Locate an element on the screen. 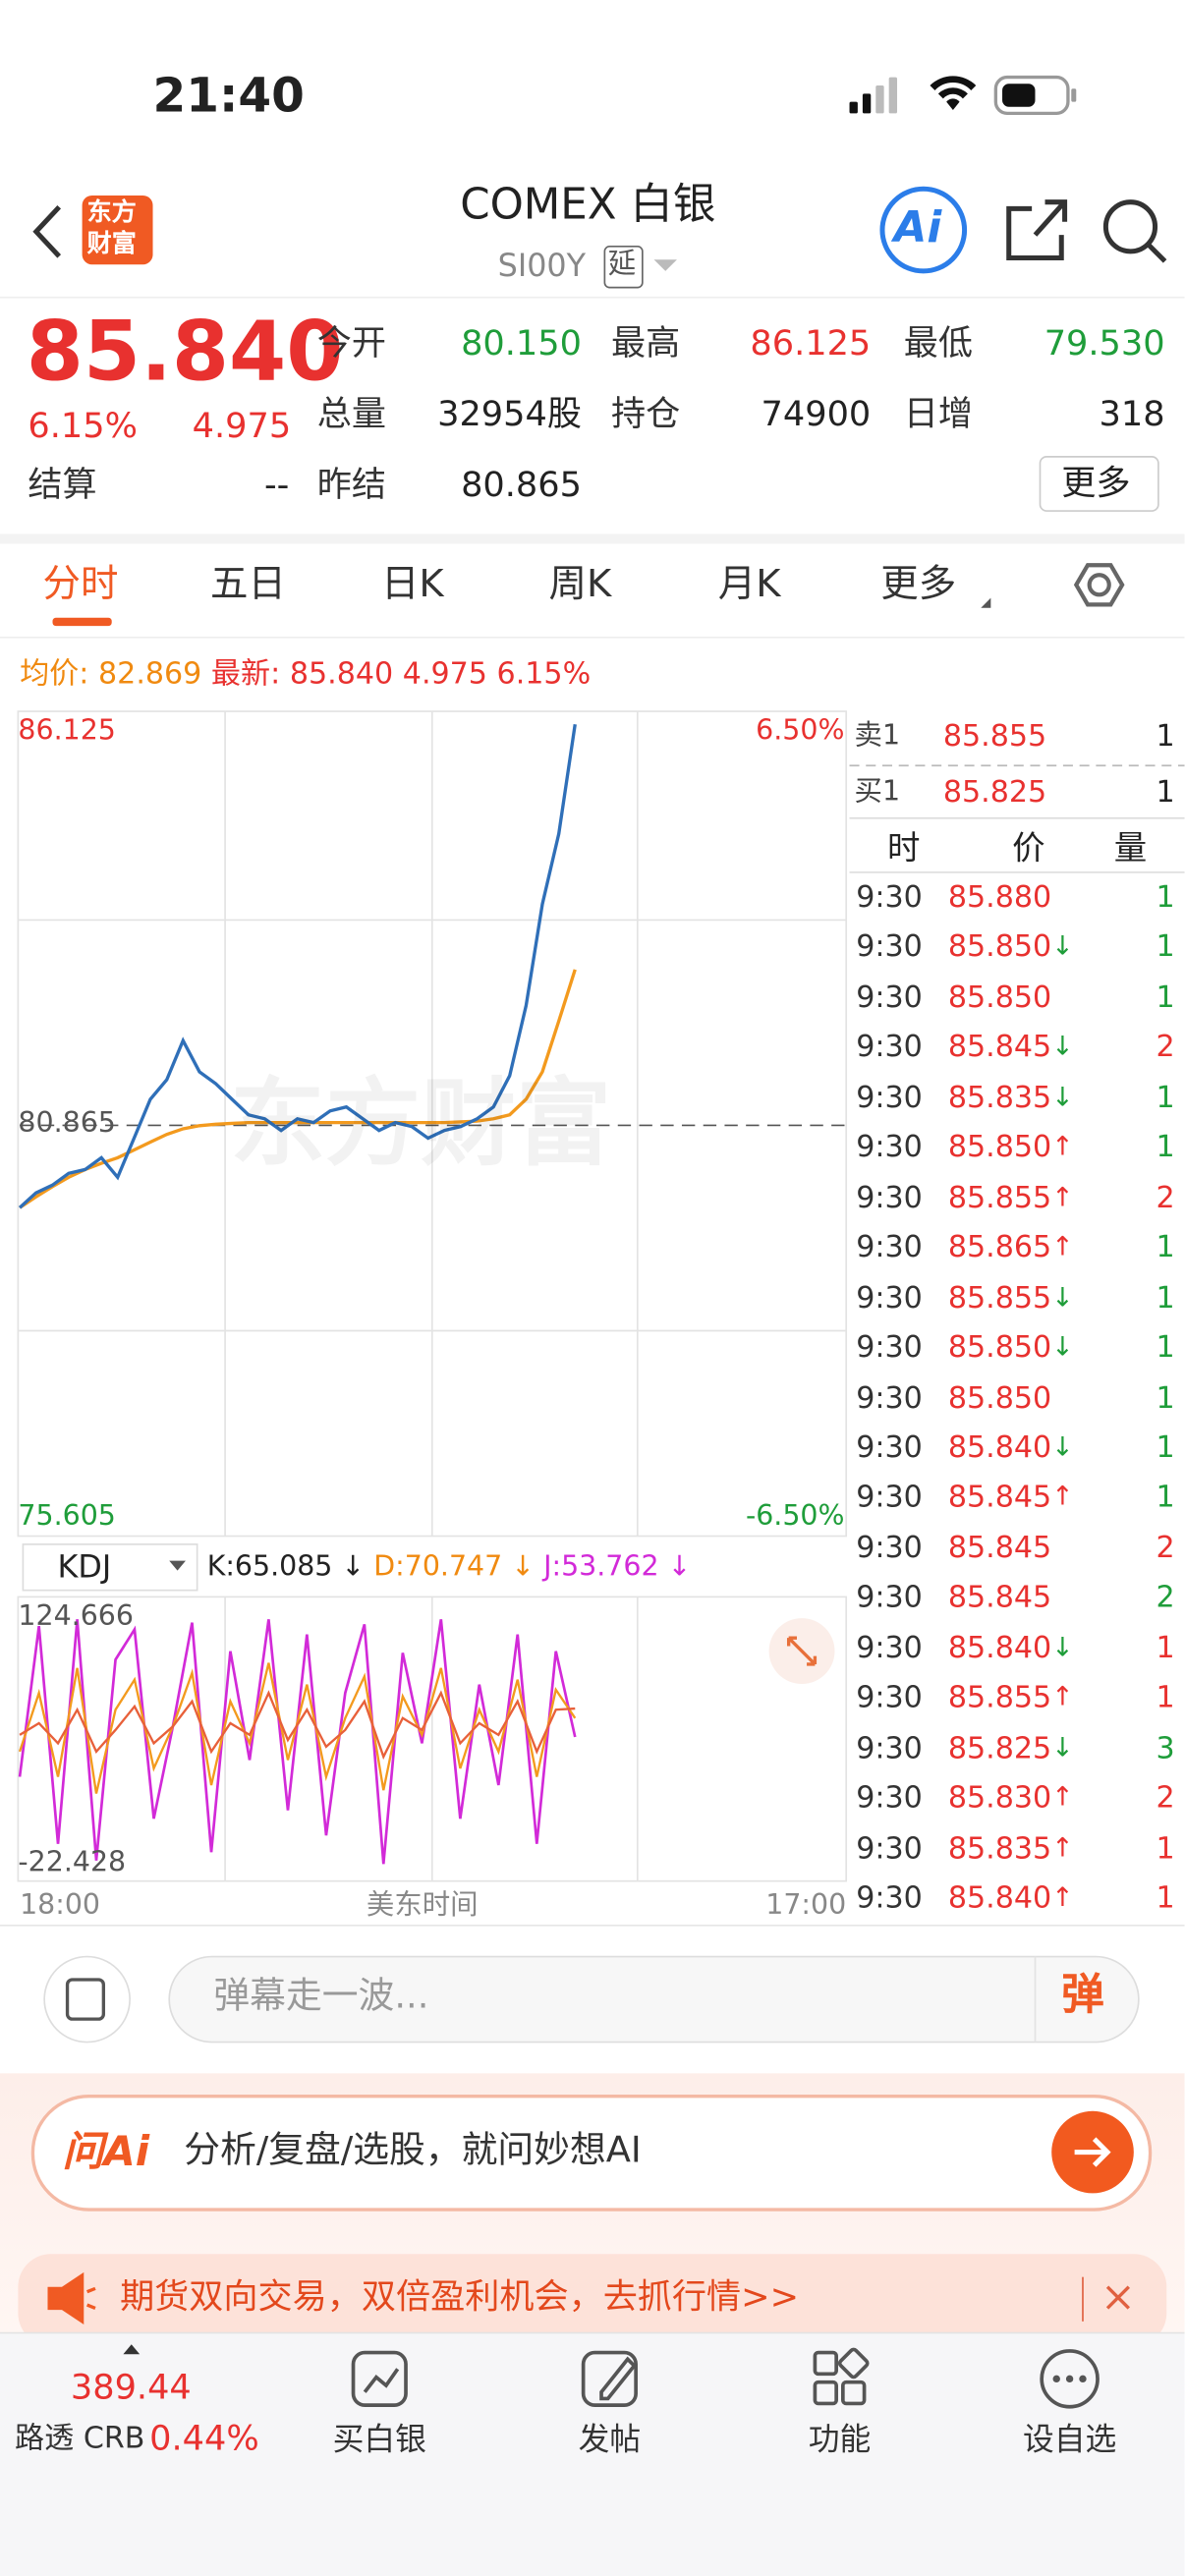 This screenshot has height=2576, width=1185. change: 4.975 is located at coordinates (242, 426).